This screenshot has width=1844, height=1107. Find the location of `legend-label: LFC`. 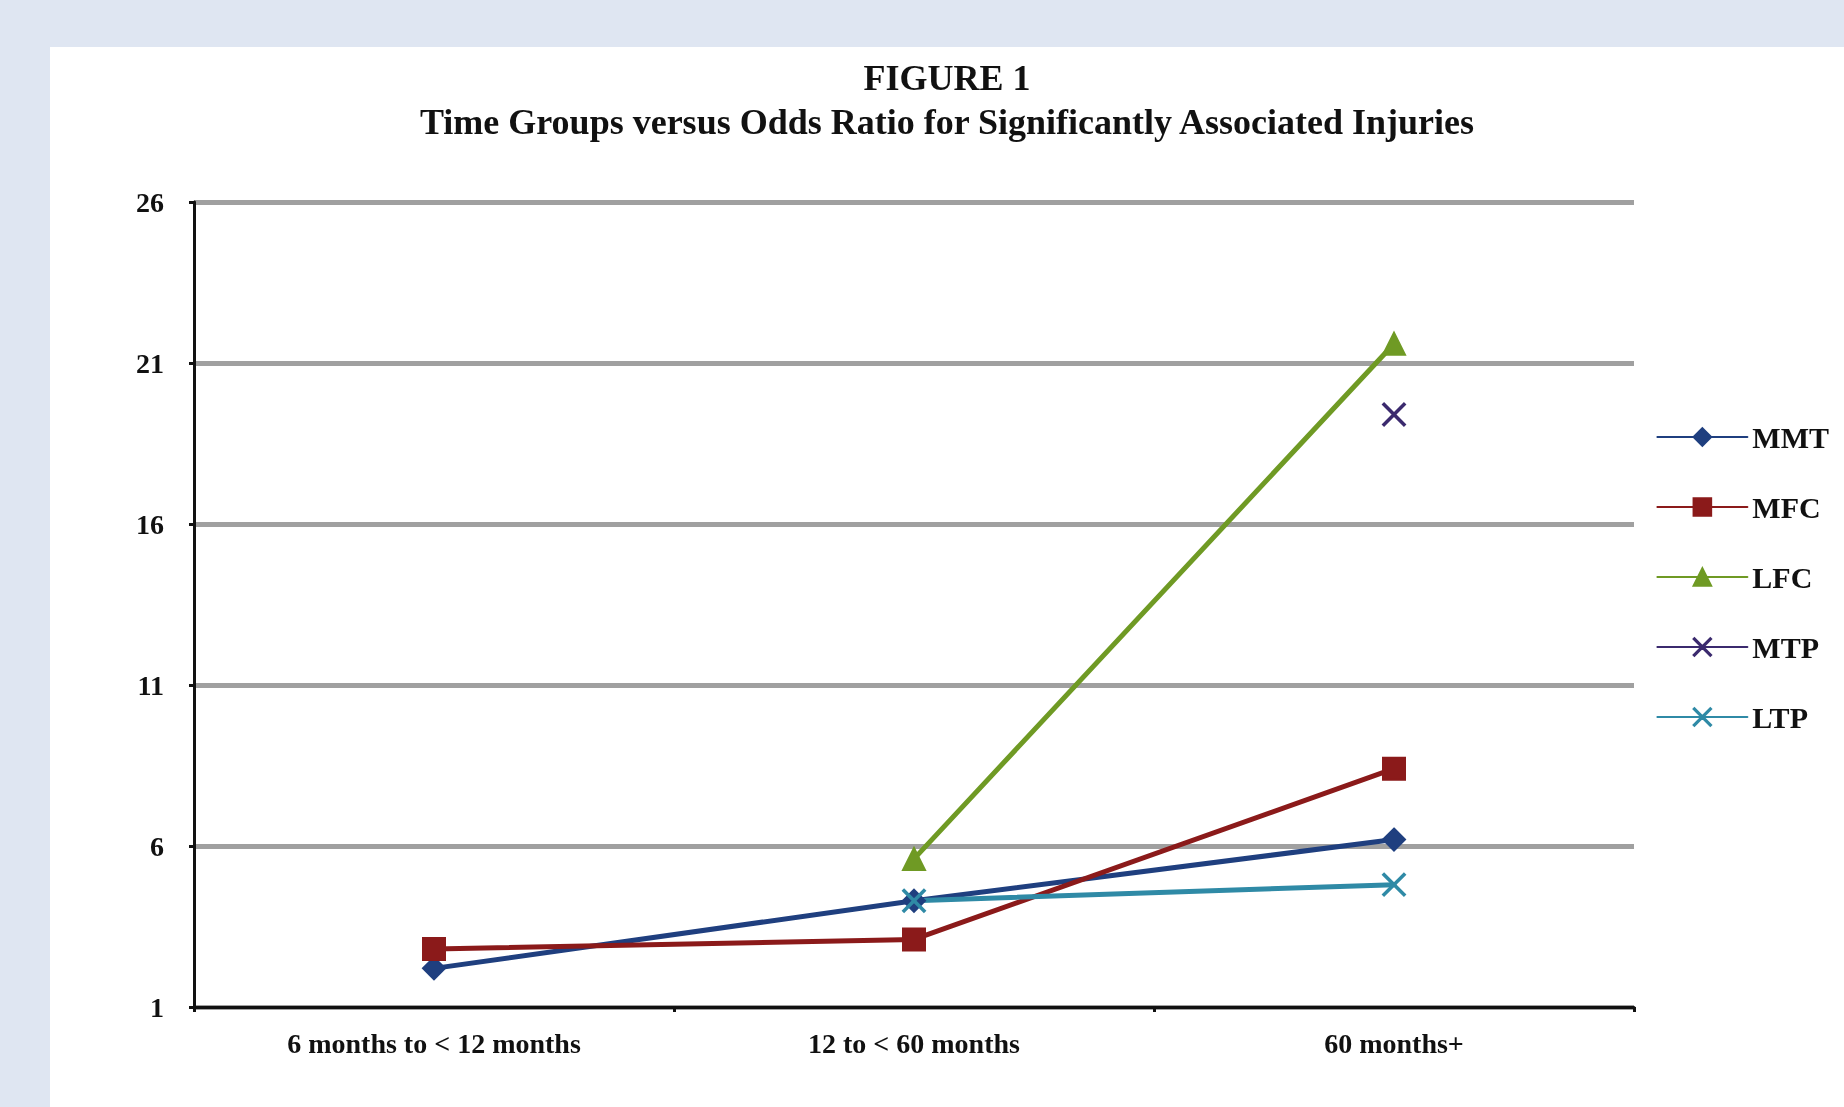

legend-label: LFC is located at coordinates (1782, 577).